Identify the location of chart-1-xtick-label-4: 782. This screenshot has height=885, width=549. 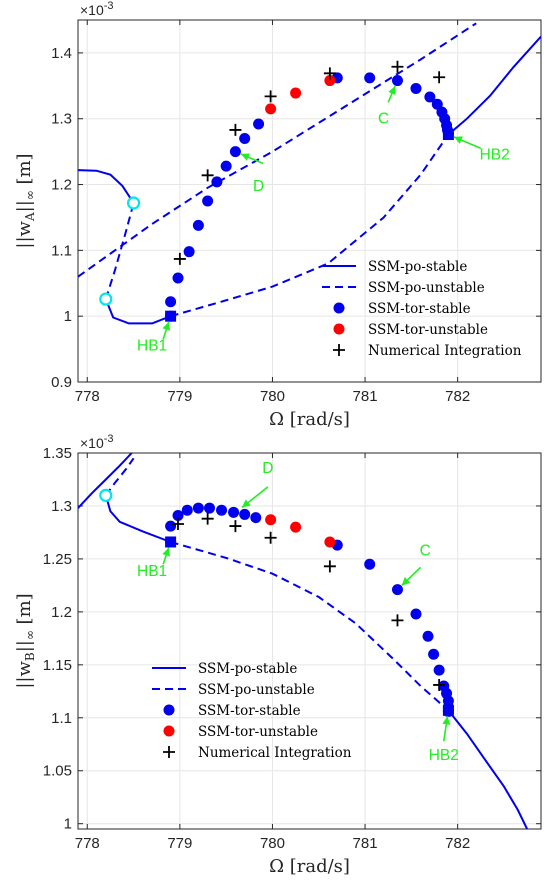
(457, 843).